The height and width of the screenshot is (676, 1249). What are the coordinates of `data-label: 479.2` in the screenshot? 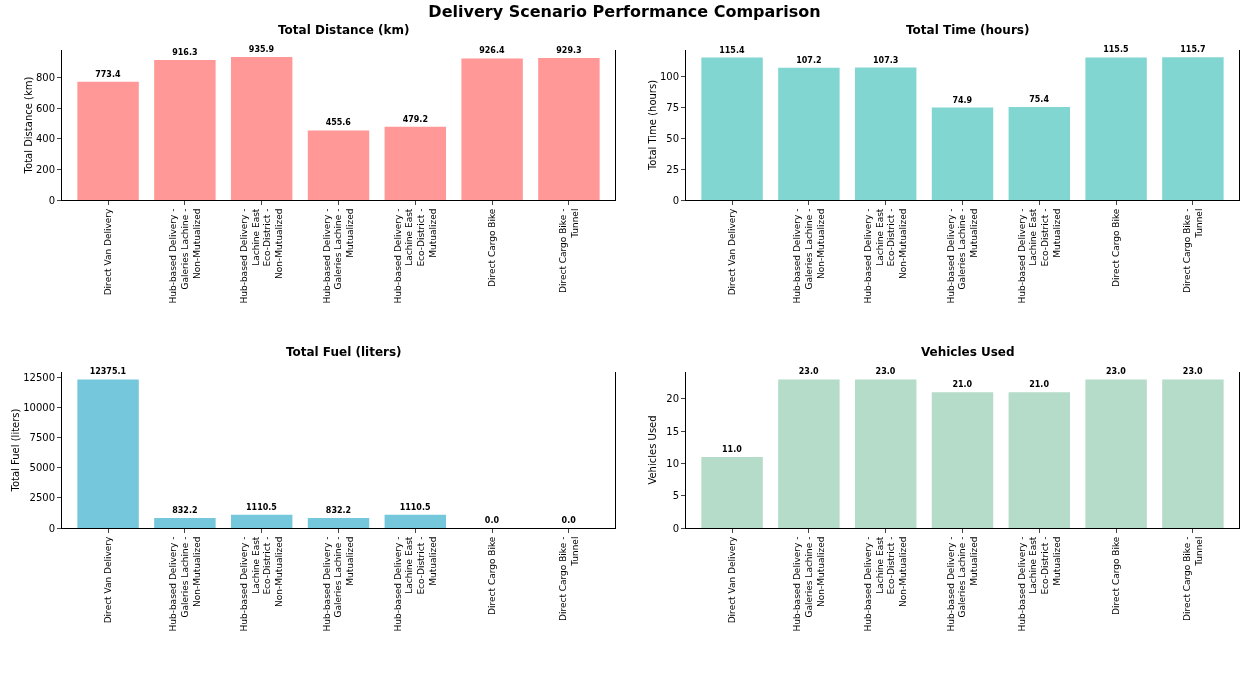 It's located at (415, 119).